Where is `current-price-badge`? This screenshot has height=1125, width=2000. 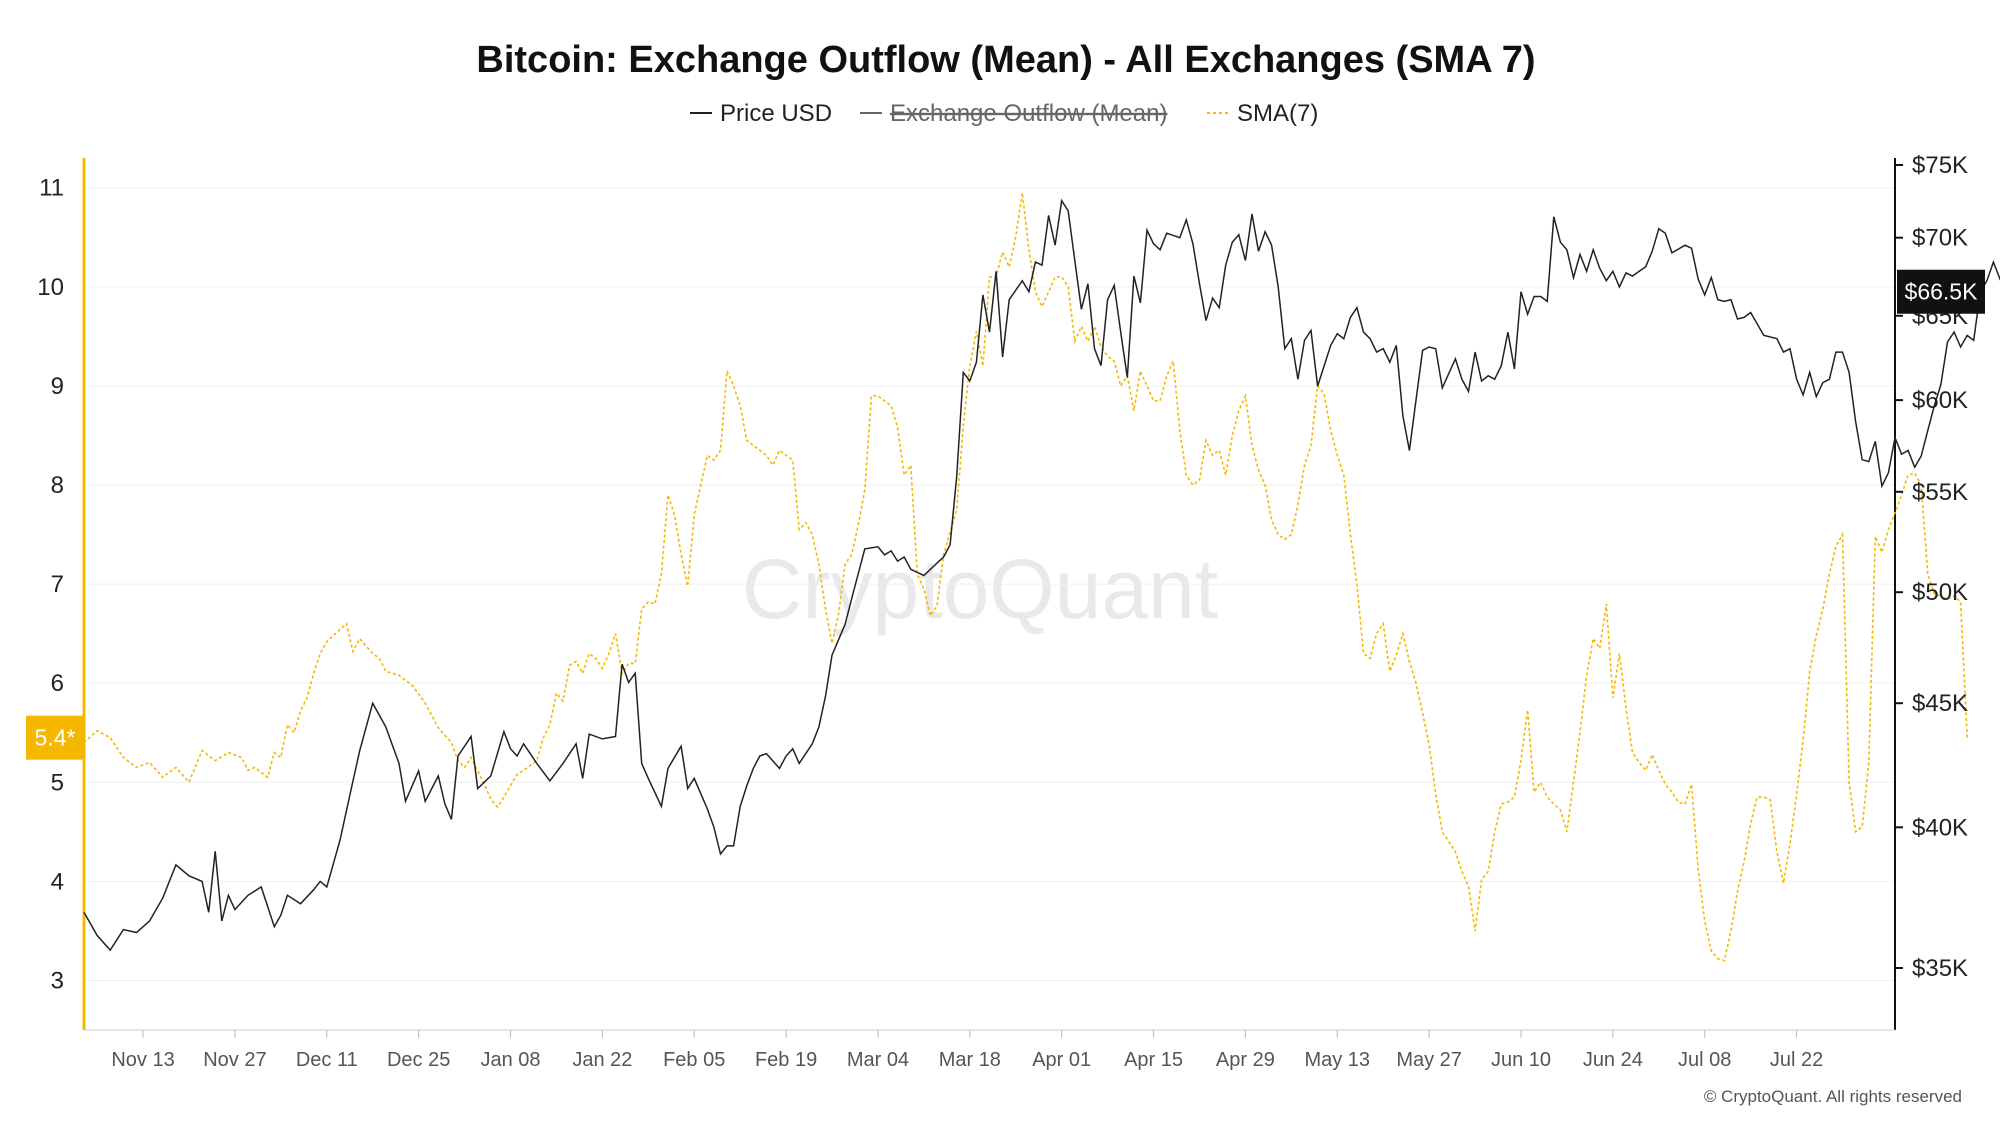
current-price-badge is located at coordinates (1941, 291).